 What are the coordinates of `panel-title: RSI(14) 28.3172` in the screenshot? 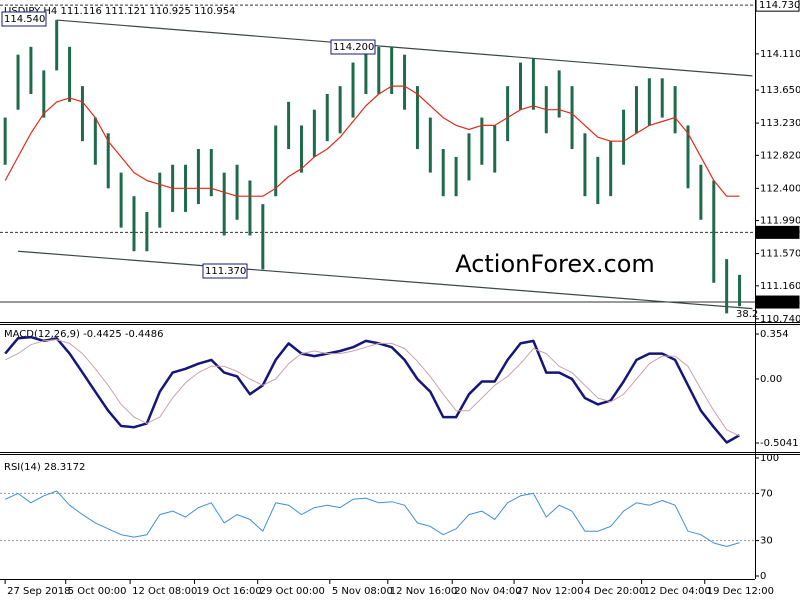 It's located at (44, 467).